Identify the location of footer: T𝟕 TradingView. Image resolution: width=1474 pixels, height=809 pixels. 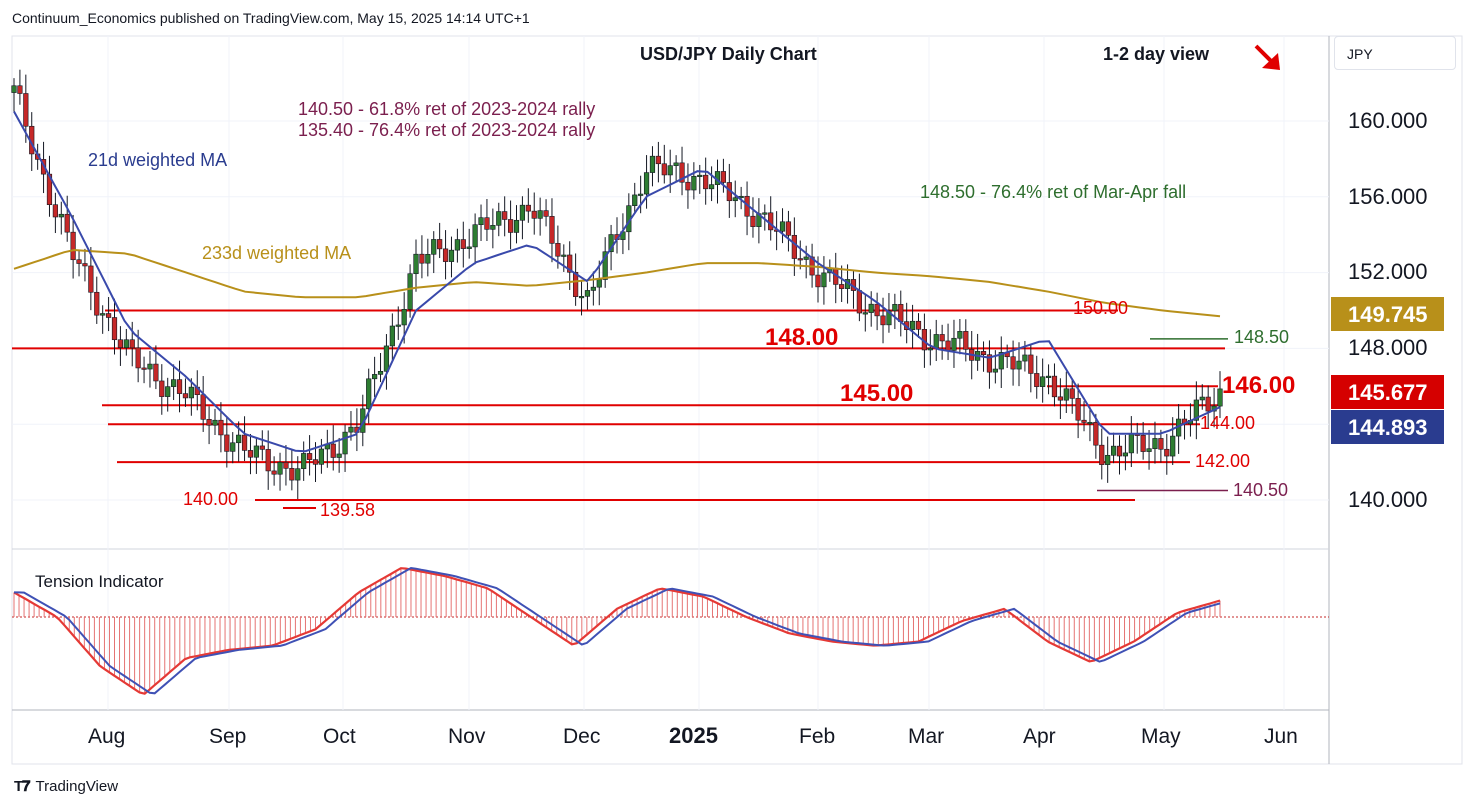
(66, 786).